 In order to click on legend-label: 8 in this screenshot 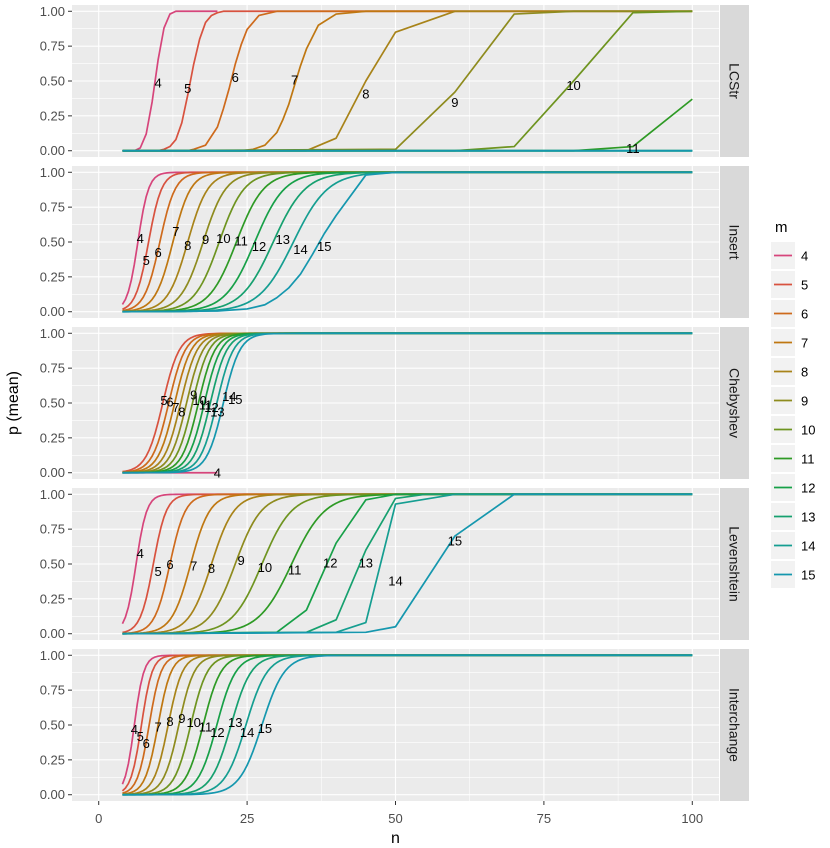, I will do `click(804, 372)`.